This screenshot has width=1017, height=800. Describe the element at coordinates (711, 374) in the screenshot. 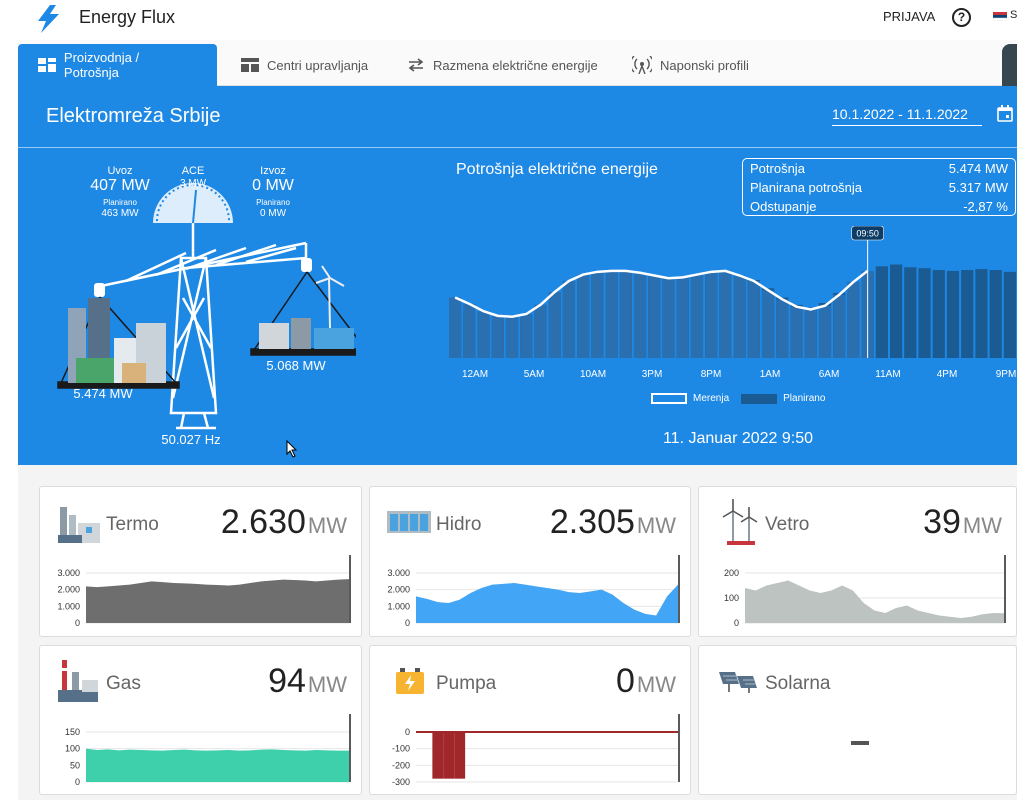

I see `x-tick-label: 8PM` at that location.